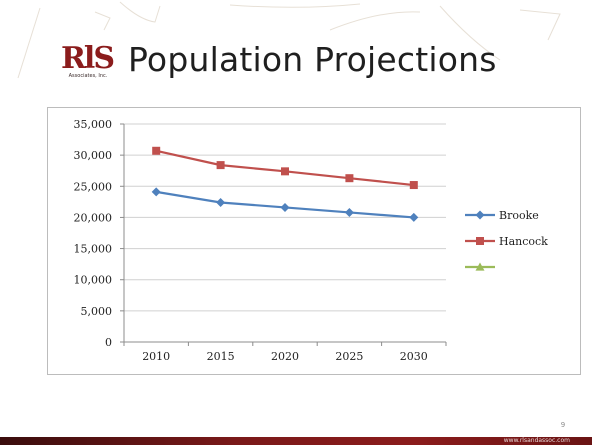 The height and width of the screenshot is (445, 592). Describe the element at coordinates (312, 59) in the screenshot. I see `page-title: Population Projections` at that location.